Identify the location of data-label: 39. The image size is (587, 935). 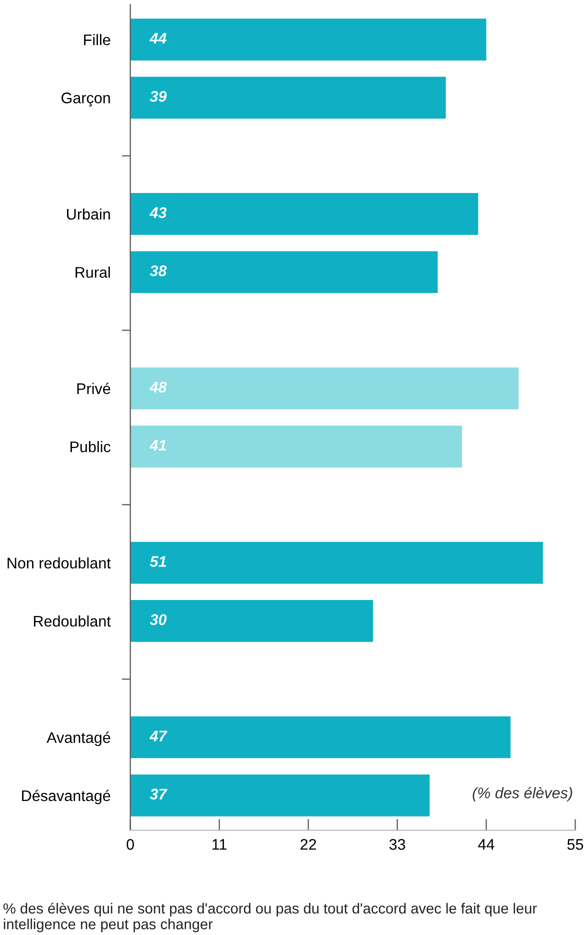
(158, 96).